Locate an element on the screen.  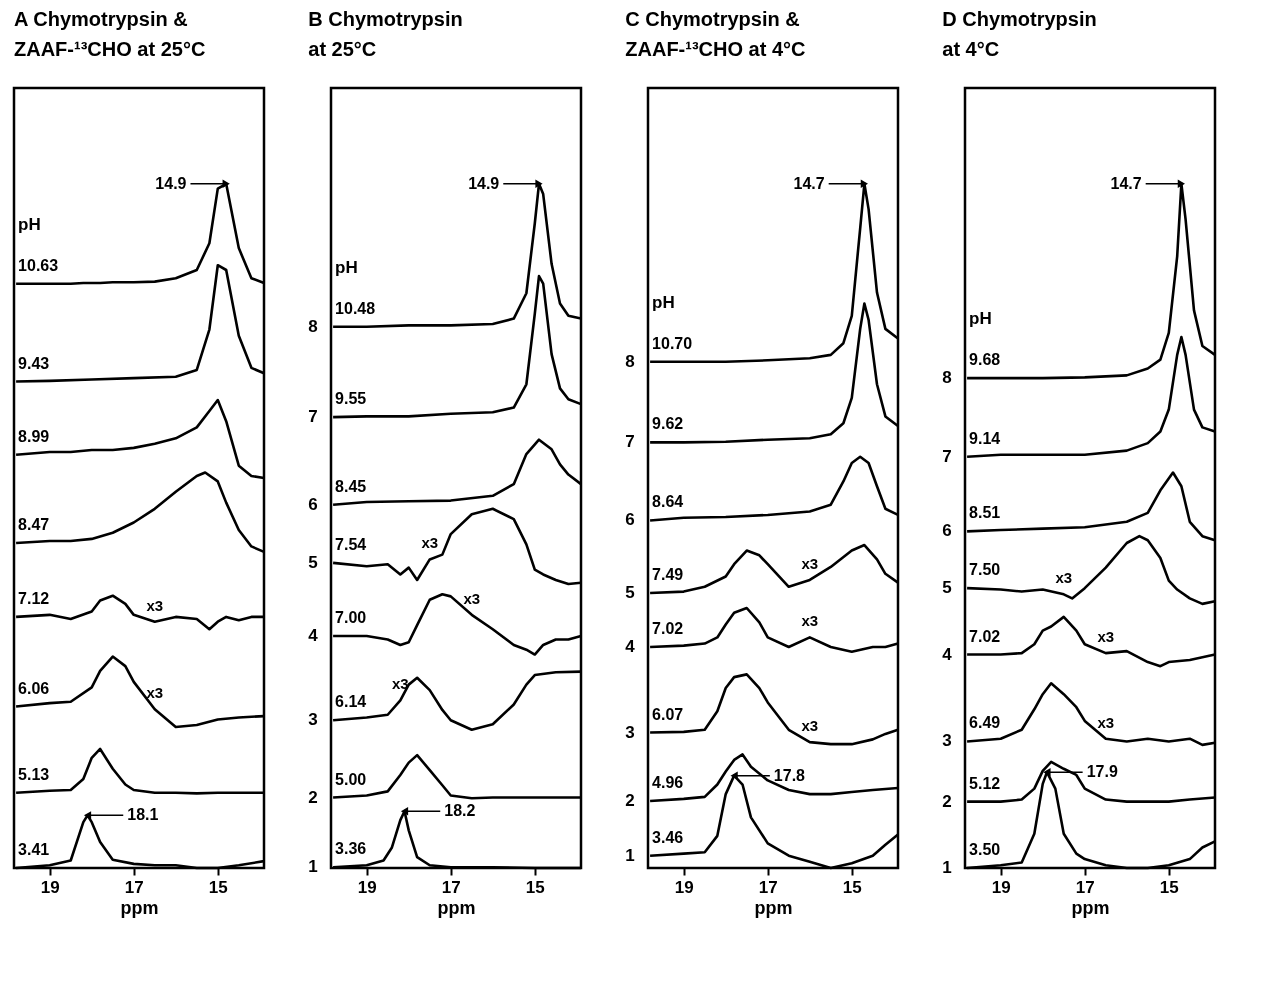
series-label: 10.70 is located at coordinates (672, 343).